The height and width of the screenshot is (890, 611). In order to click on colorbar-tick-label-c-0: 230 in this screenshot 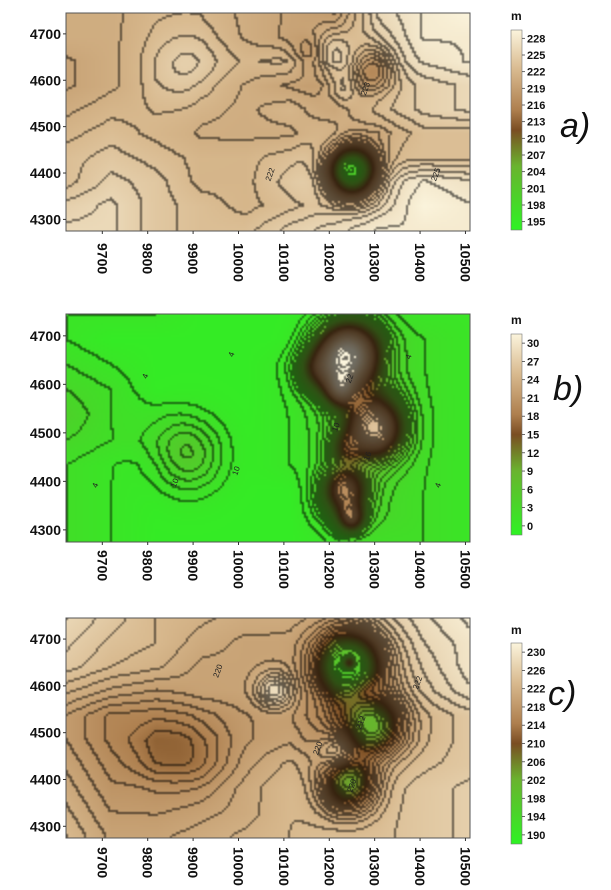, I will do `click(536, 653)`.